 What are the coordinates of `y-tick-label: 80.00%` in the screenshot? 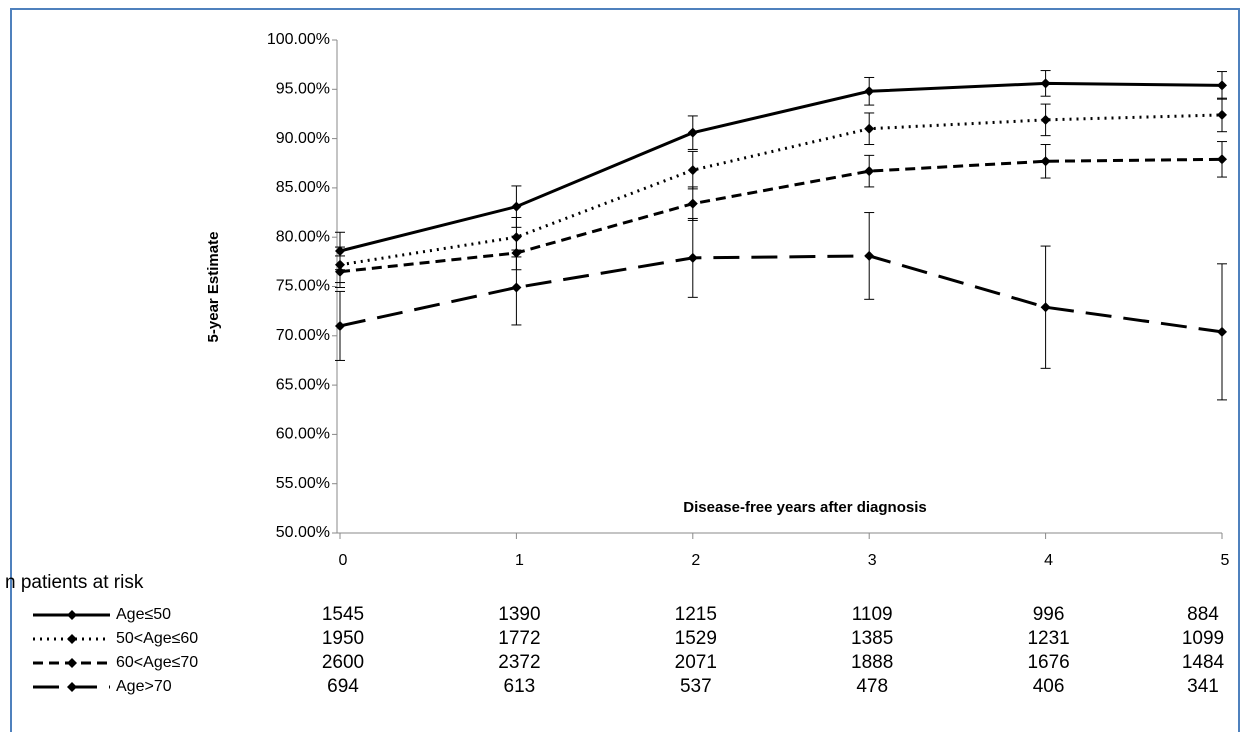 It's located at (303, 236).